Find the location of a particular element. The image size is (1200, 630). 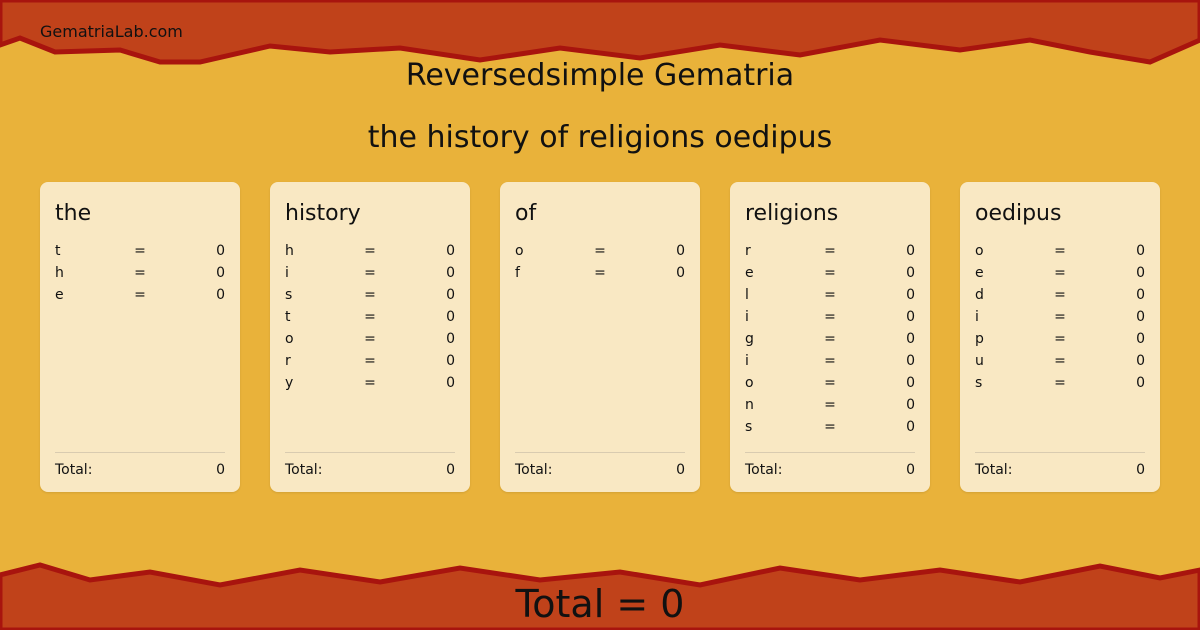

grand-total: Total = 0 is located at coordinates (600, 604).